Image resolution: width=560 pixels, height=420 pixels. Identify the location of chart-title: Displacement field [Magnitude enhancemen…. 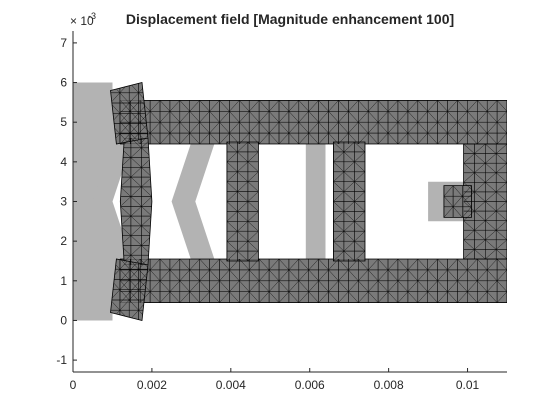
(290, 19).